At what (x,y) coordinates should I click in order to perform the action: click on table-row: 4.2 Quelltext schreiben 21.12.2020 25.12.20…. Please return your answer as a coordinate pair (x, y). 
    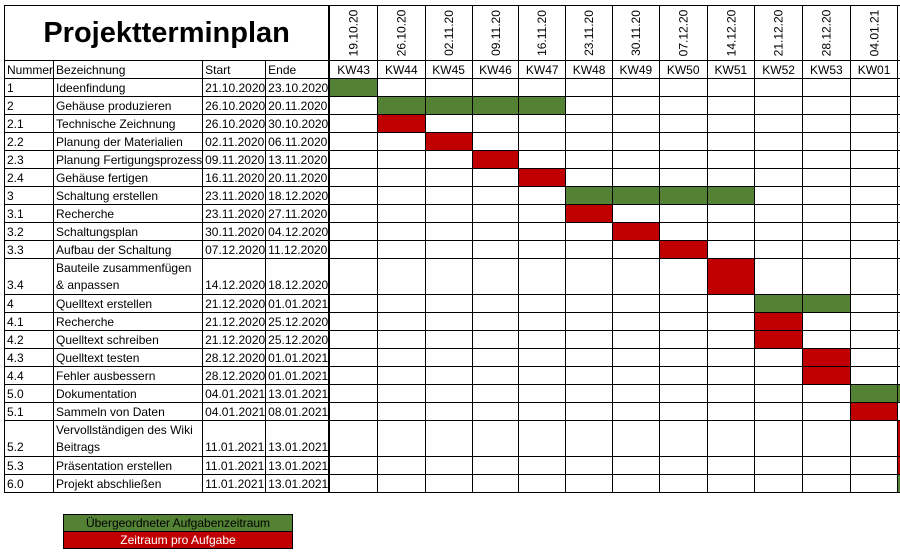
    Looking at the image, I should click on (451, 339).